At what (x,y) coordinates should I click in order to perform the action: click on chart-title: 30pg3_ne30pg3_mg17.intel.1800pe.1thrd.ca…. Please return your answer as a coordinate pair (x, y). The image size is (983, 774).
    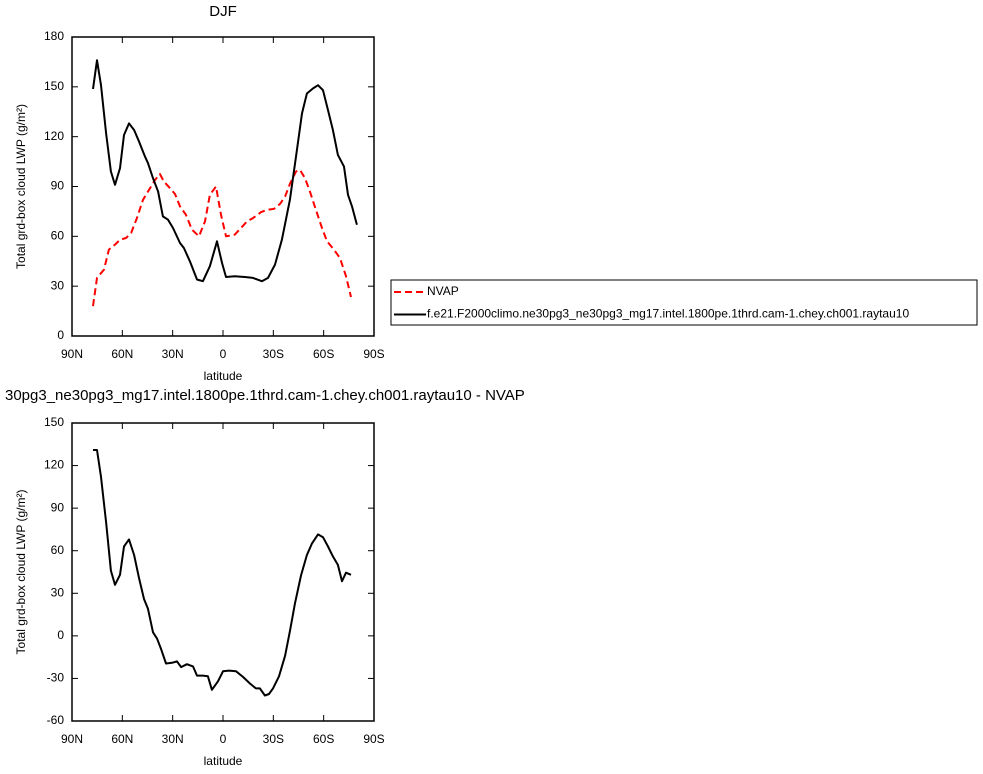
    Looking at the image, I should click on (265, 395).